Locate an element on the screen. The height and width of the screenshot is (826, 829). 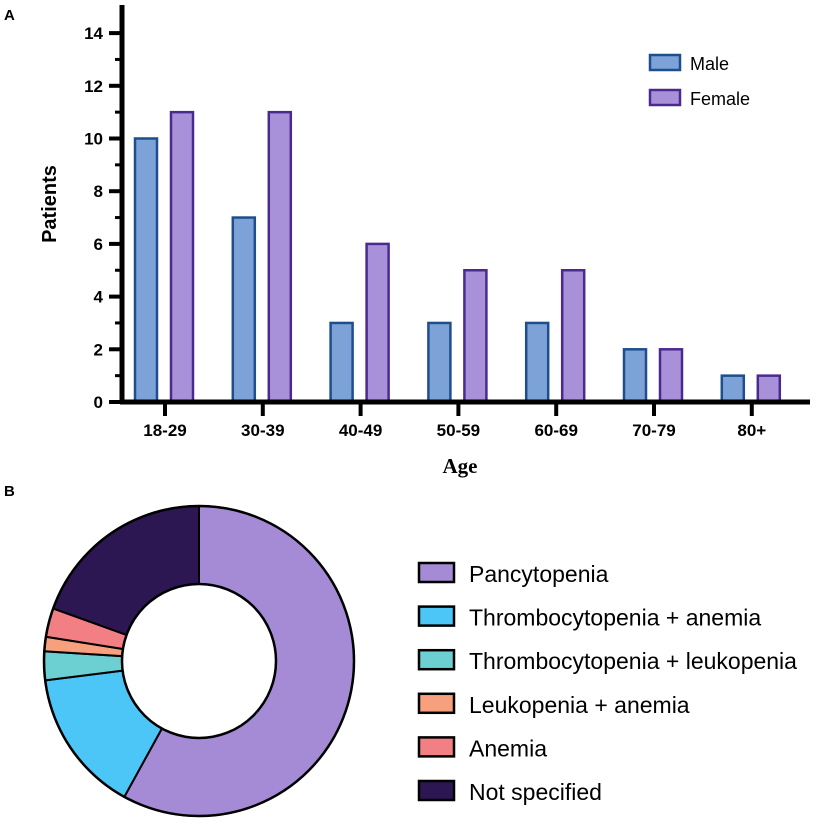
x-tick-label-30-39: 30-39 is located at coordinates (262, 430).